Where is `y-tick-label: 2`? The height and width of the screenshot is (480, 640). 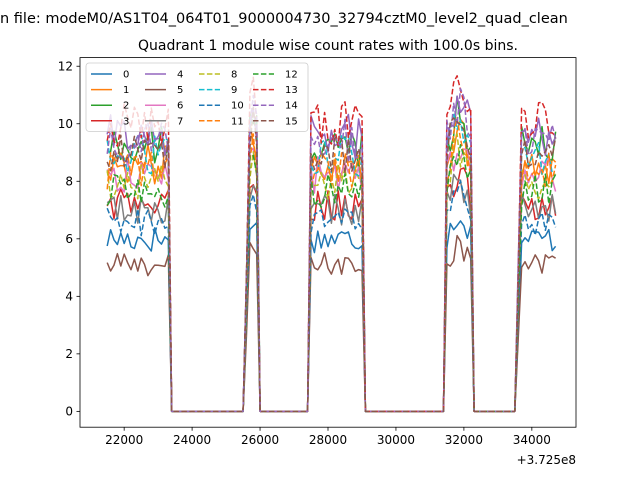
y-tick-label: 2 is located at coordinates (69, 354).